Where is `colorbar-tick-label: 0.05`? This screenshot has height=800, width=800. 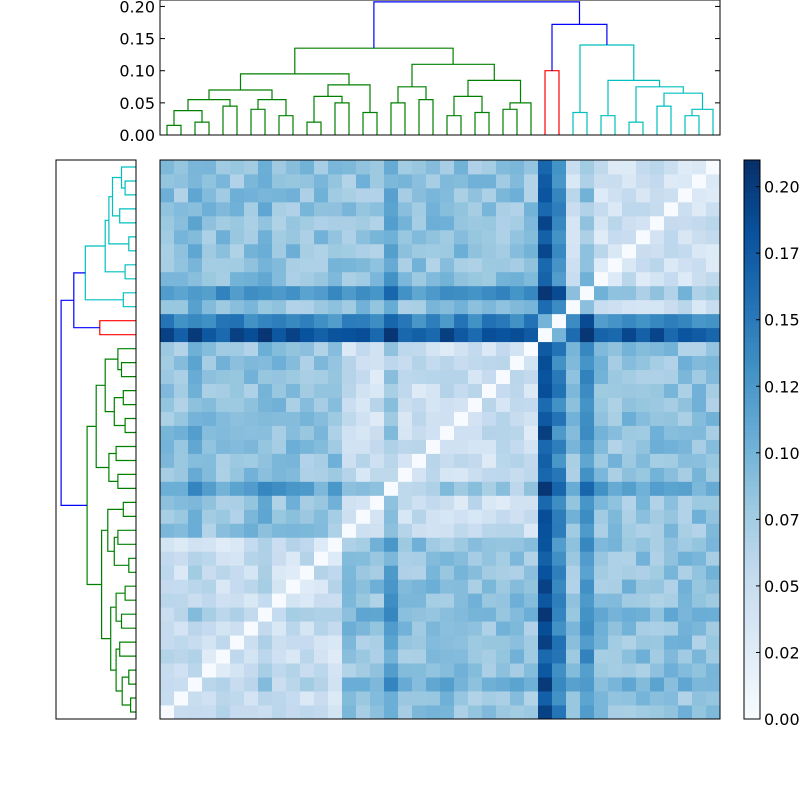
colorbar-tick-label: 0.05 is located at coordinates (782, 586).